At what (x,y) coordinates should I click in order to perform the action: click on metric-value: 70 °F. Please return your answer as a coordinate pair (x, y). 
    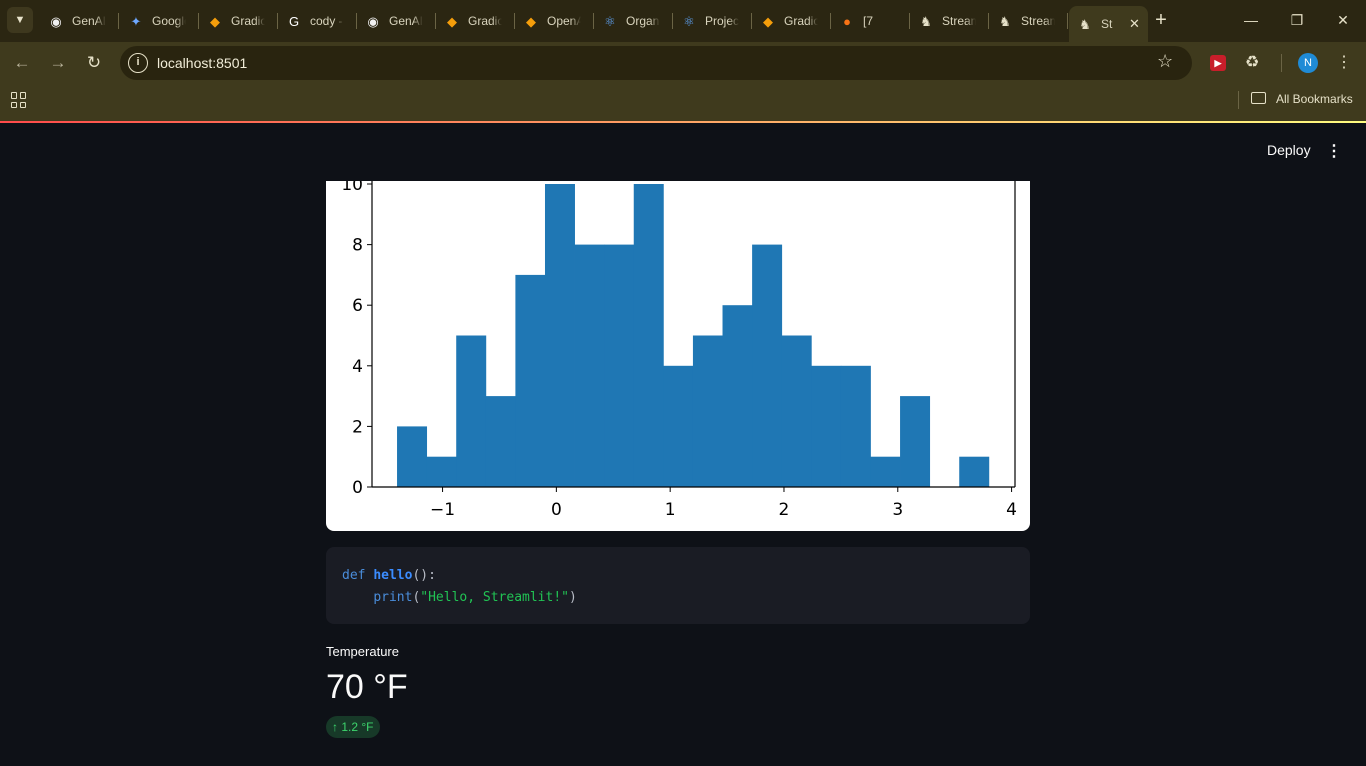
    Looking at the image, I should click on (367, 687).